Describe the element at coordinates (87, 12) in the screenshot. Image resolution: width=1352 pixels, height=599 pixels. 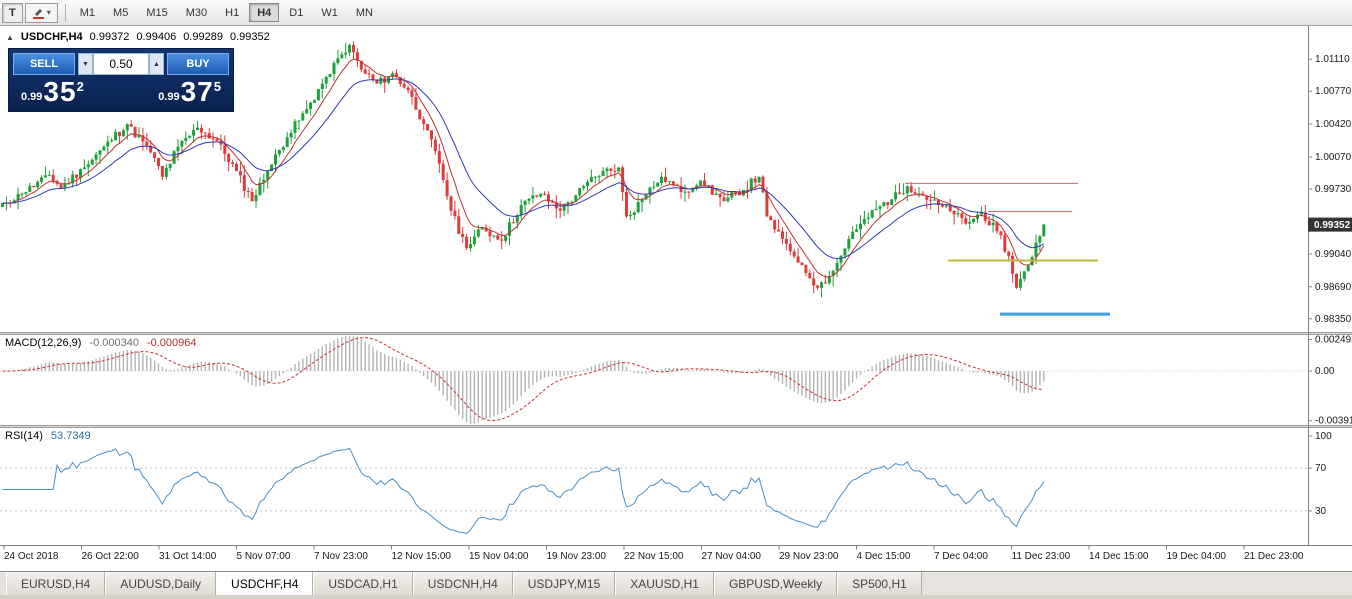
I see `timeframe-m1: M1` at that location.